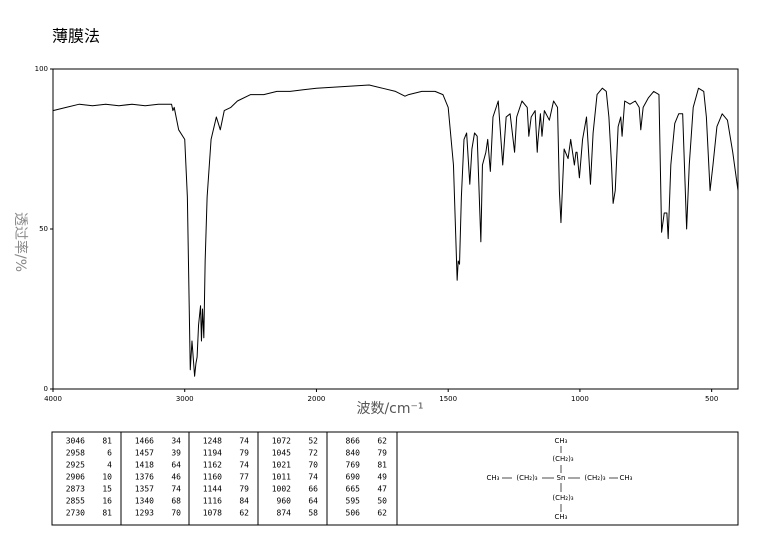  I want to click on structure-label: Sn, so click(561, 478).